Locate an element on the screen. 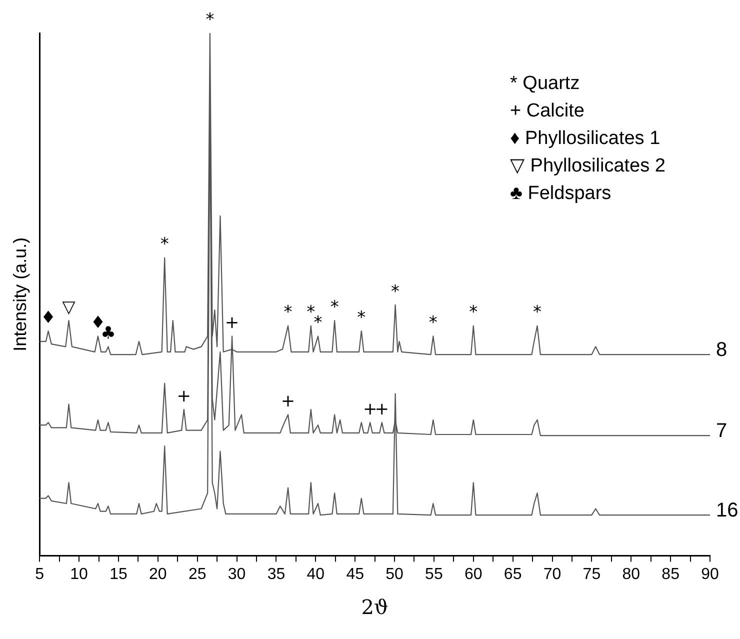 This screenshot has height=639, width=740. series-label: 7 is located at coordinates (722, 431).